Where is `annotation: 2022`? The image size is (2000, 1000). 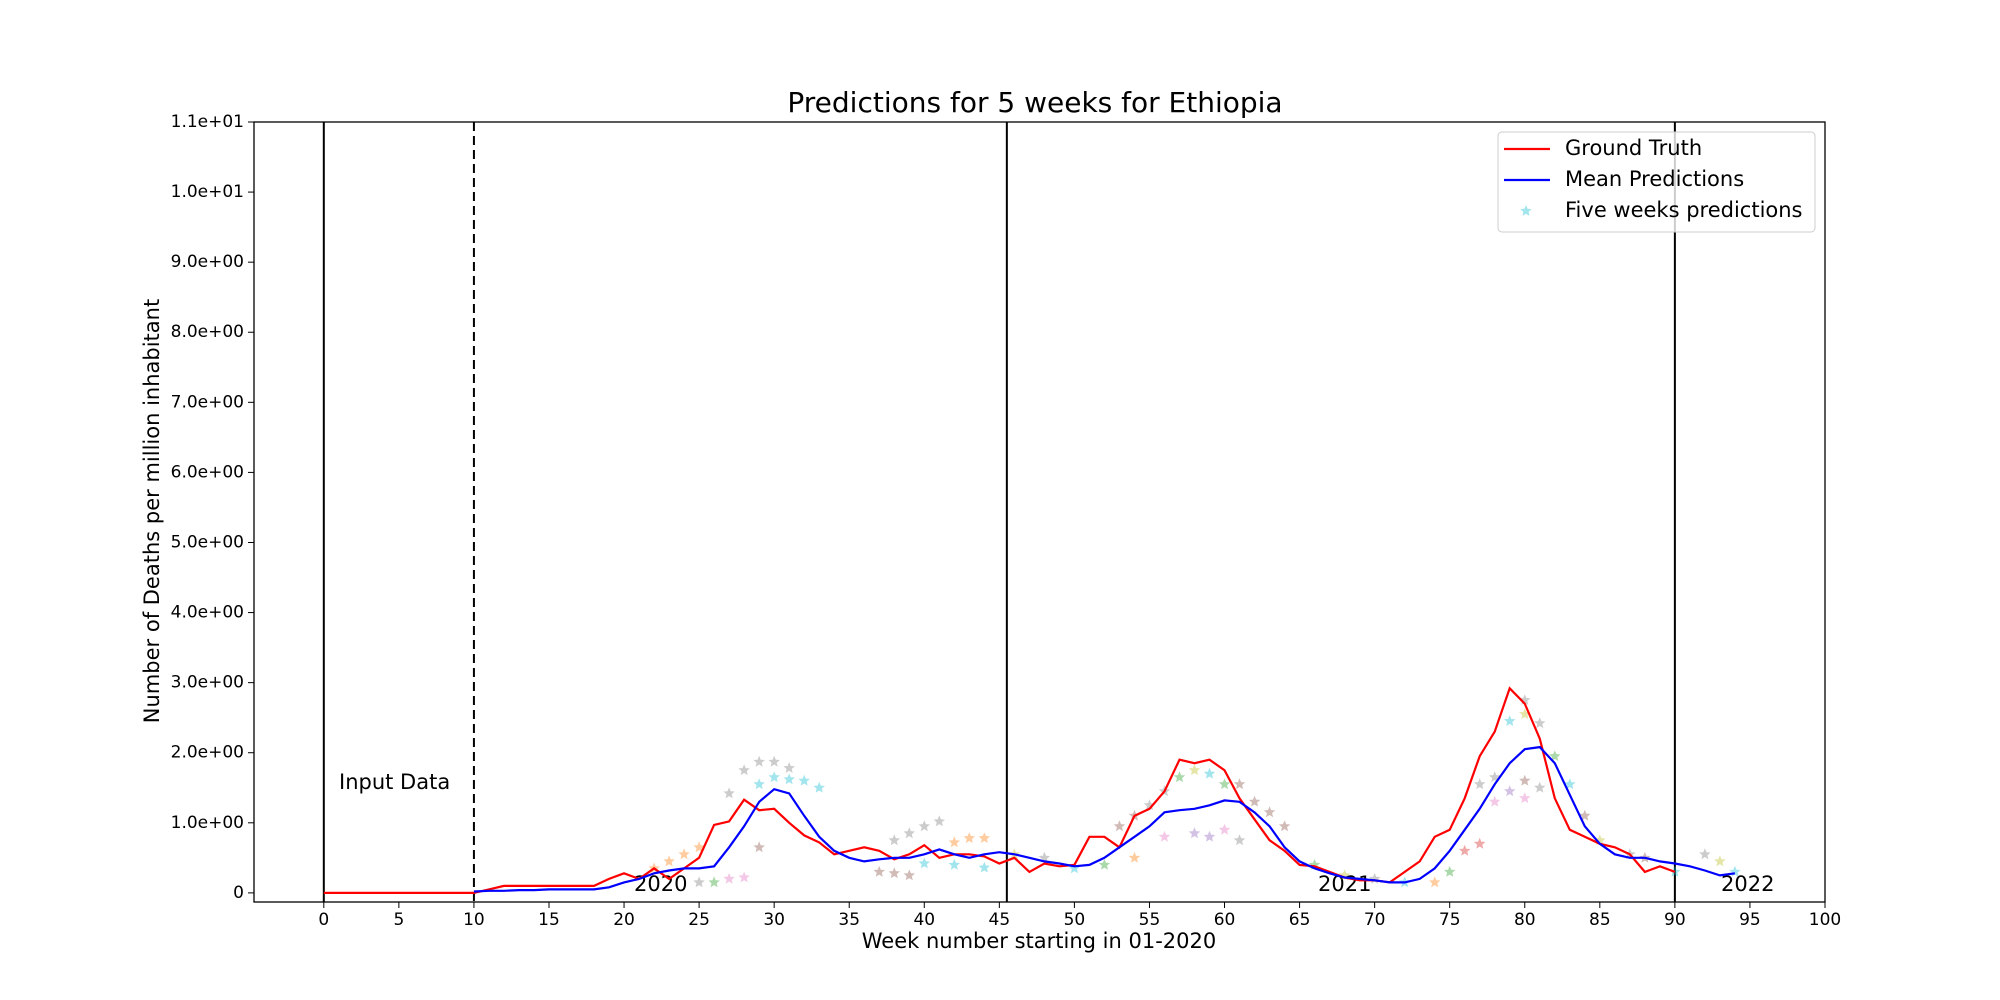 annotation: 2022 is located at coordinates (1747, 884).